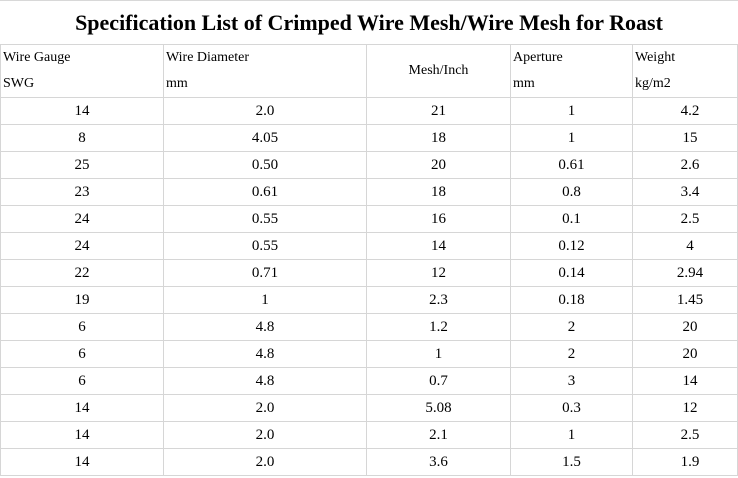 The image size is (738, 478). I want to click on wire-gauge-cell: 22, so click(82, 273).